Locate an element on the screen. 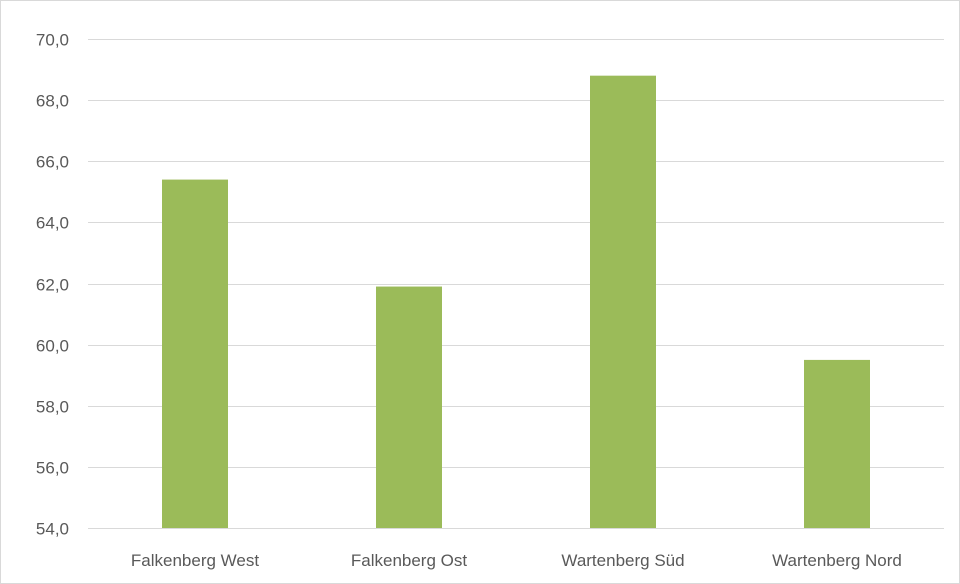 Image resolution: width=960 pixels, height=584 pixels. y-tick-label: 66,0 is located at coordinates (52, 162).